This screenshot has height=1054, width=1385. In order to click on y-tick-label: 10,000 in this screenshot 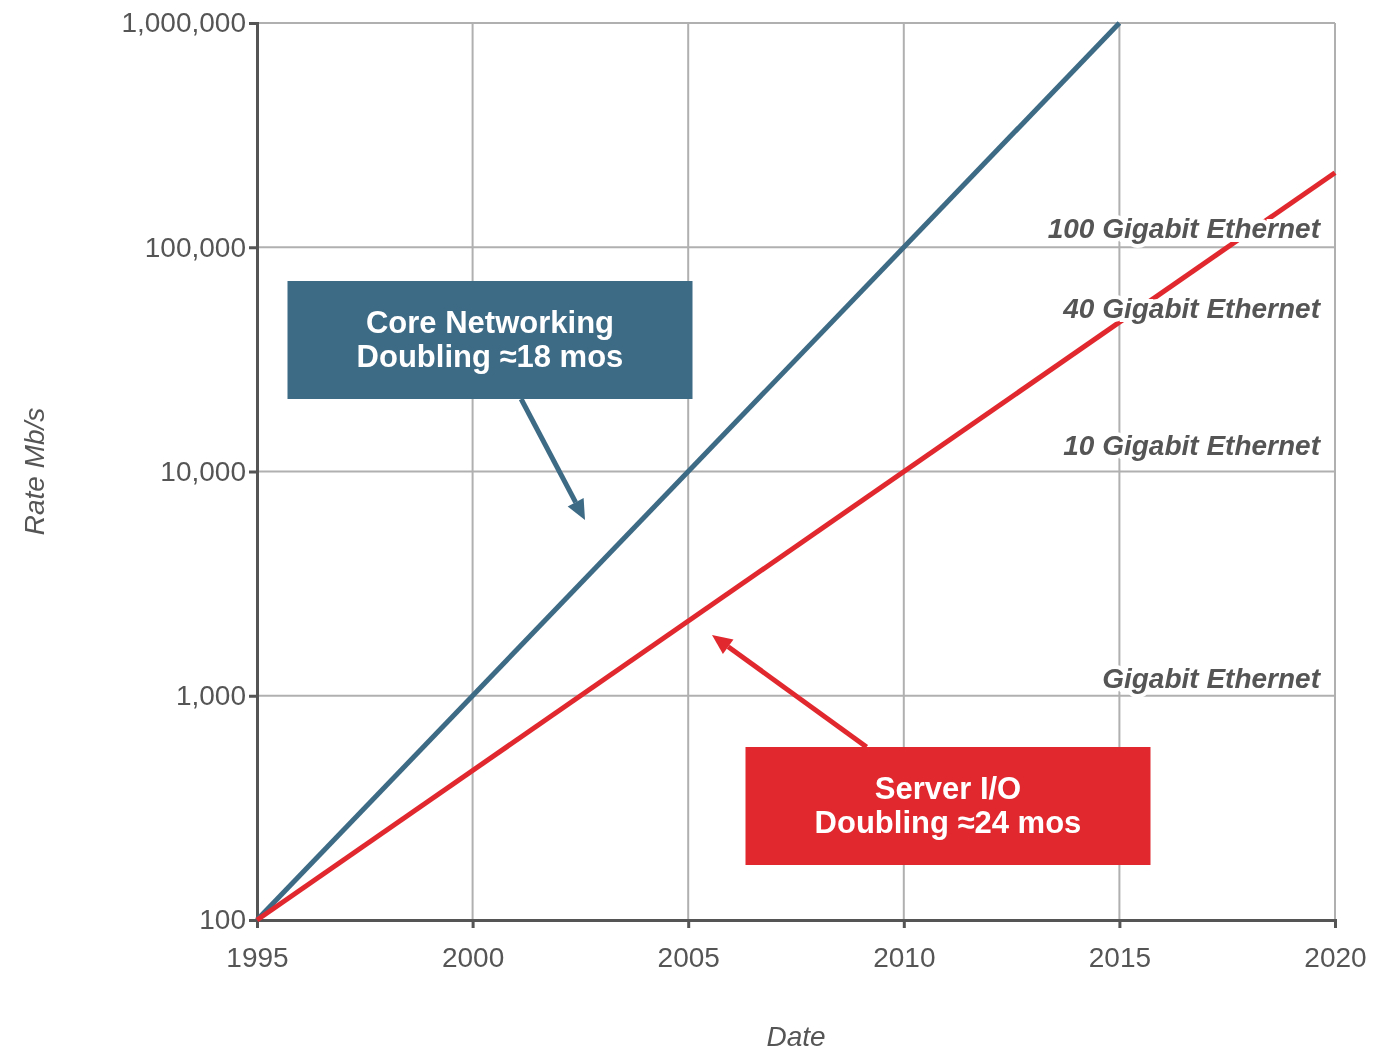, I will do `click(203, 471)`.